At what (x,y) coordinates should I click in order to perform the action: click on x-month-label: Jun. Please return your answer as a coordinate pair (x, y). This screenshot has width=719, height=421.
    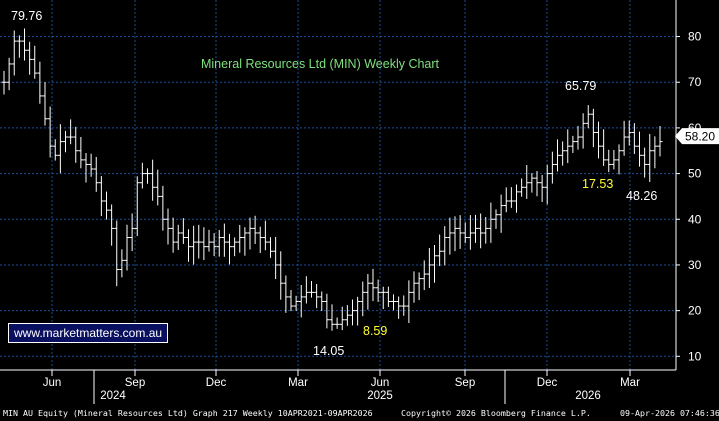
    Looking at the image, I should click on (380, 383).